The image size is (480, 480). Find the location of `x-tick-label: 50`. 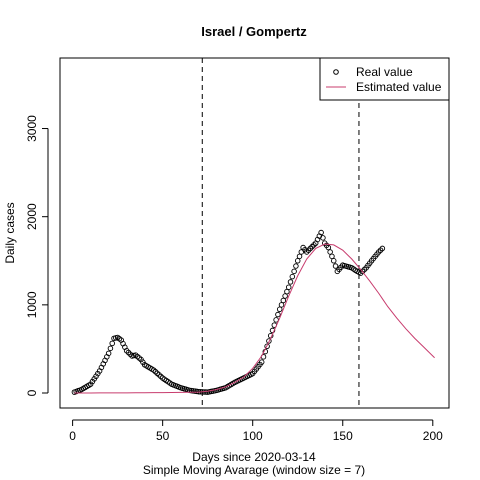

x-tick-label: 50 is located at coordinates (163, 436).